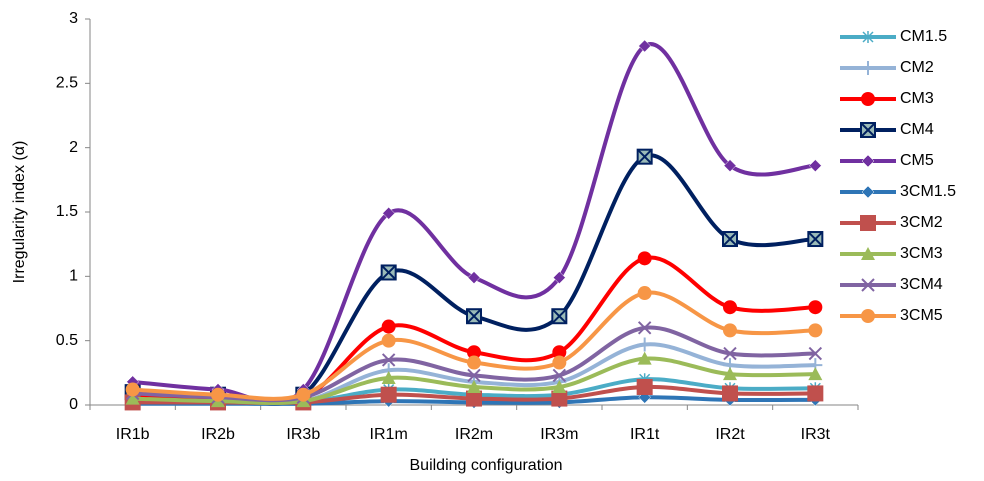  I want to click on legend-item: CM4, so click(887, 129).